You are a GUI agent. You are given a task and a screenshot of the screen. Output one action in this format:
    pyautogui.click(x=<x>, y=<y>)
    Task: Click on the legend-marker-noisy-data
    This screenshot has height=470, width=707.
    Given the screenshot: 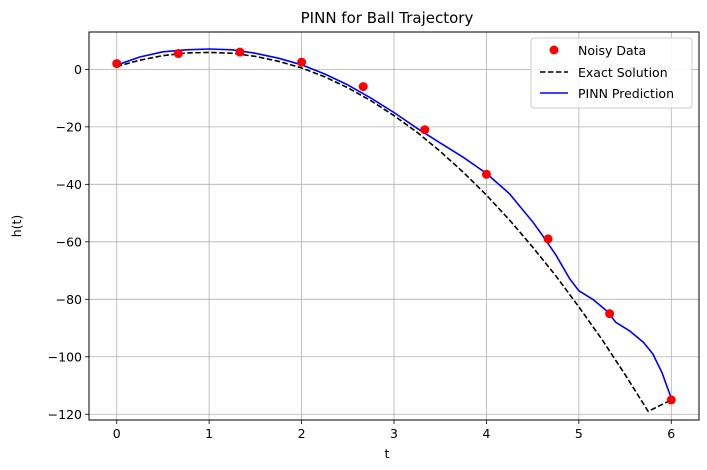 What is the action you would take?
    pyautogui.click(x=554, y=50)
    